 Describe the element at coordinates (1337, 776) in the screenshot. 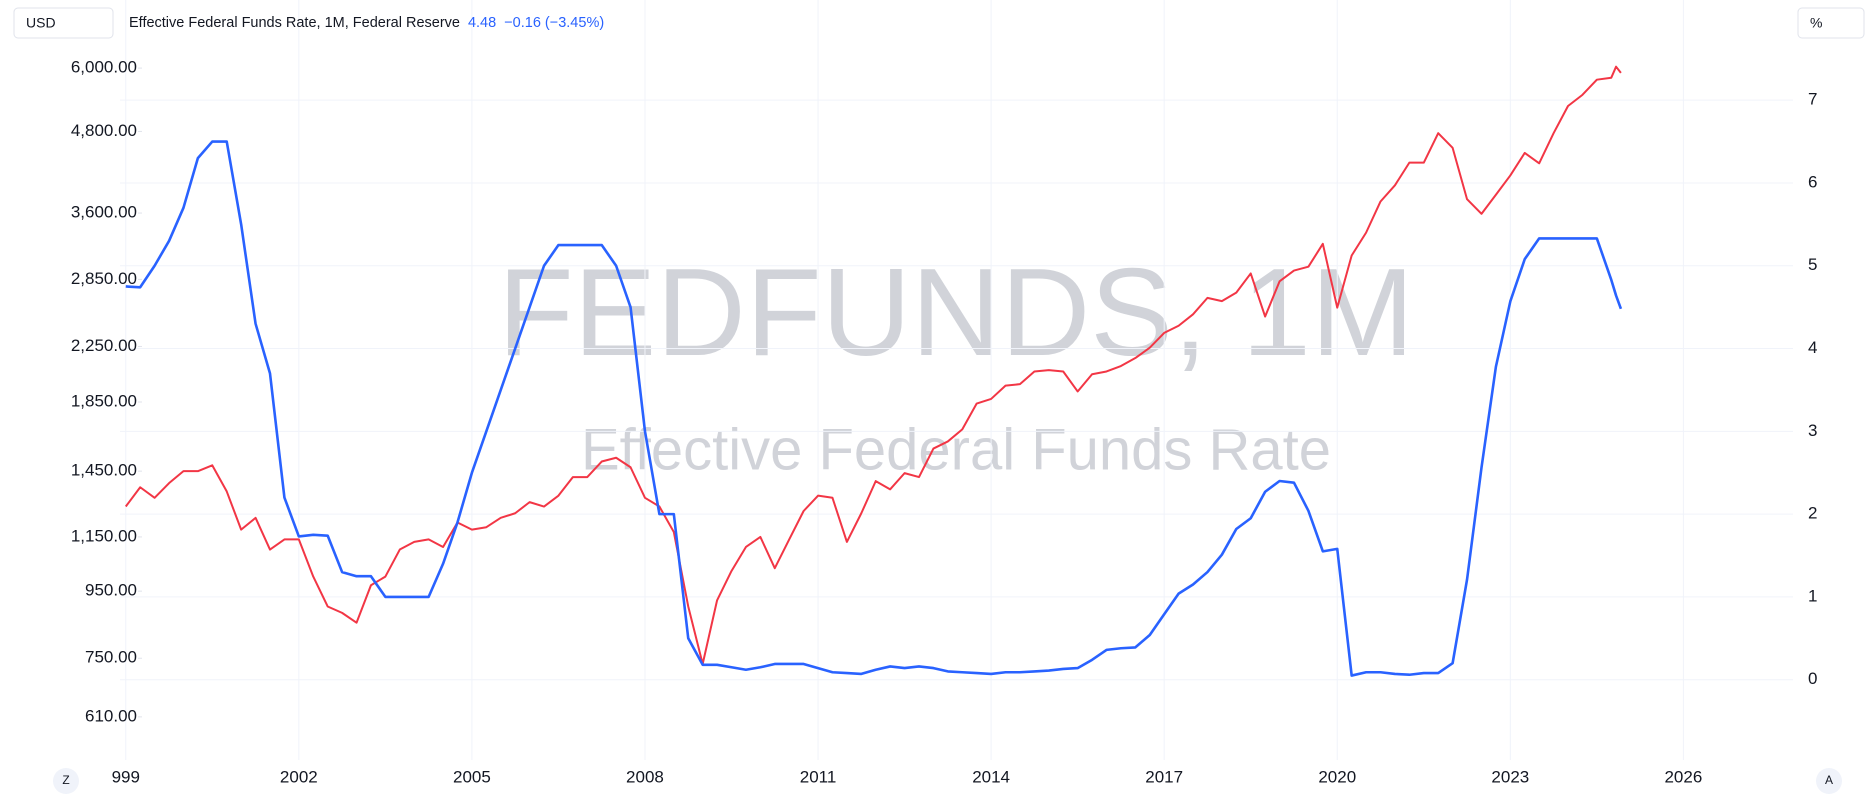

I see `x-tick-label: 2020` at that location.